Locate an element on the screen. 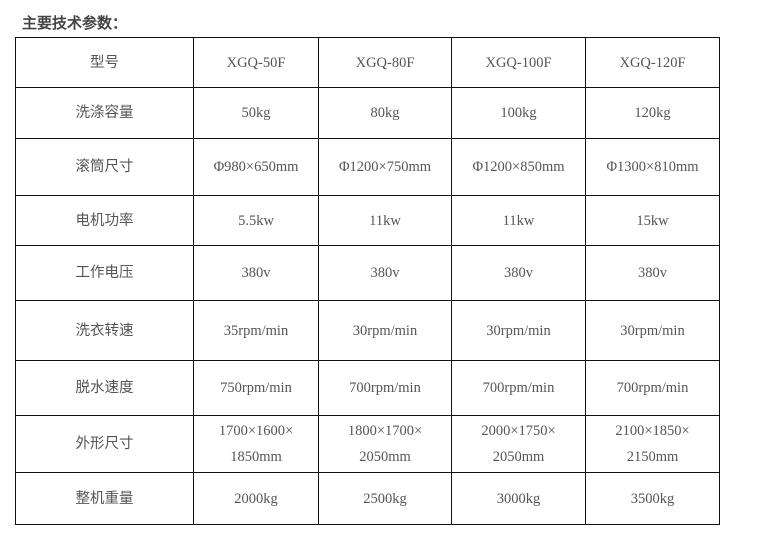 Image resolution: width=773 pixels, height=543 pixels. table-cell: 35rpm/min is located at coordinates (256, 330).